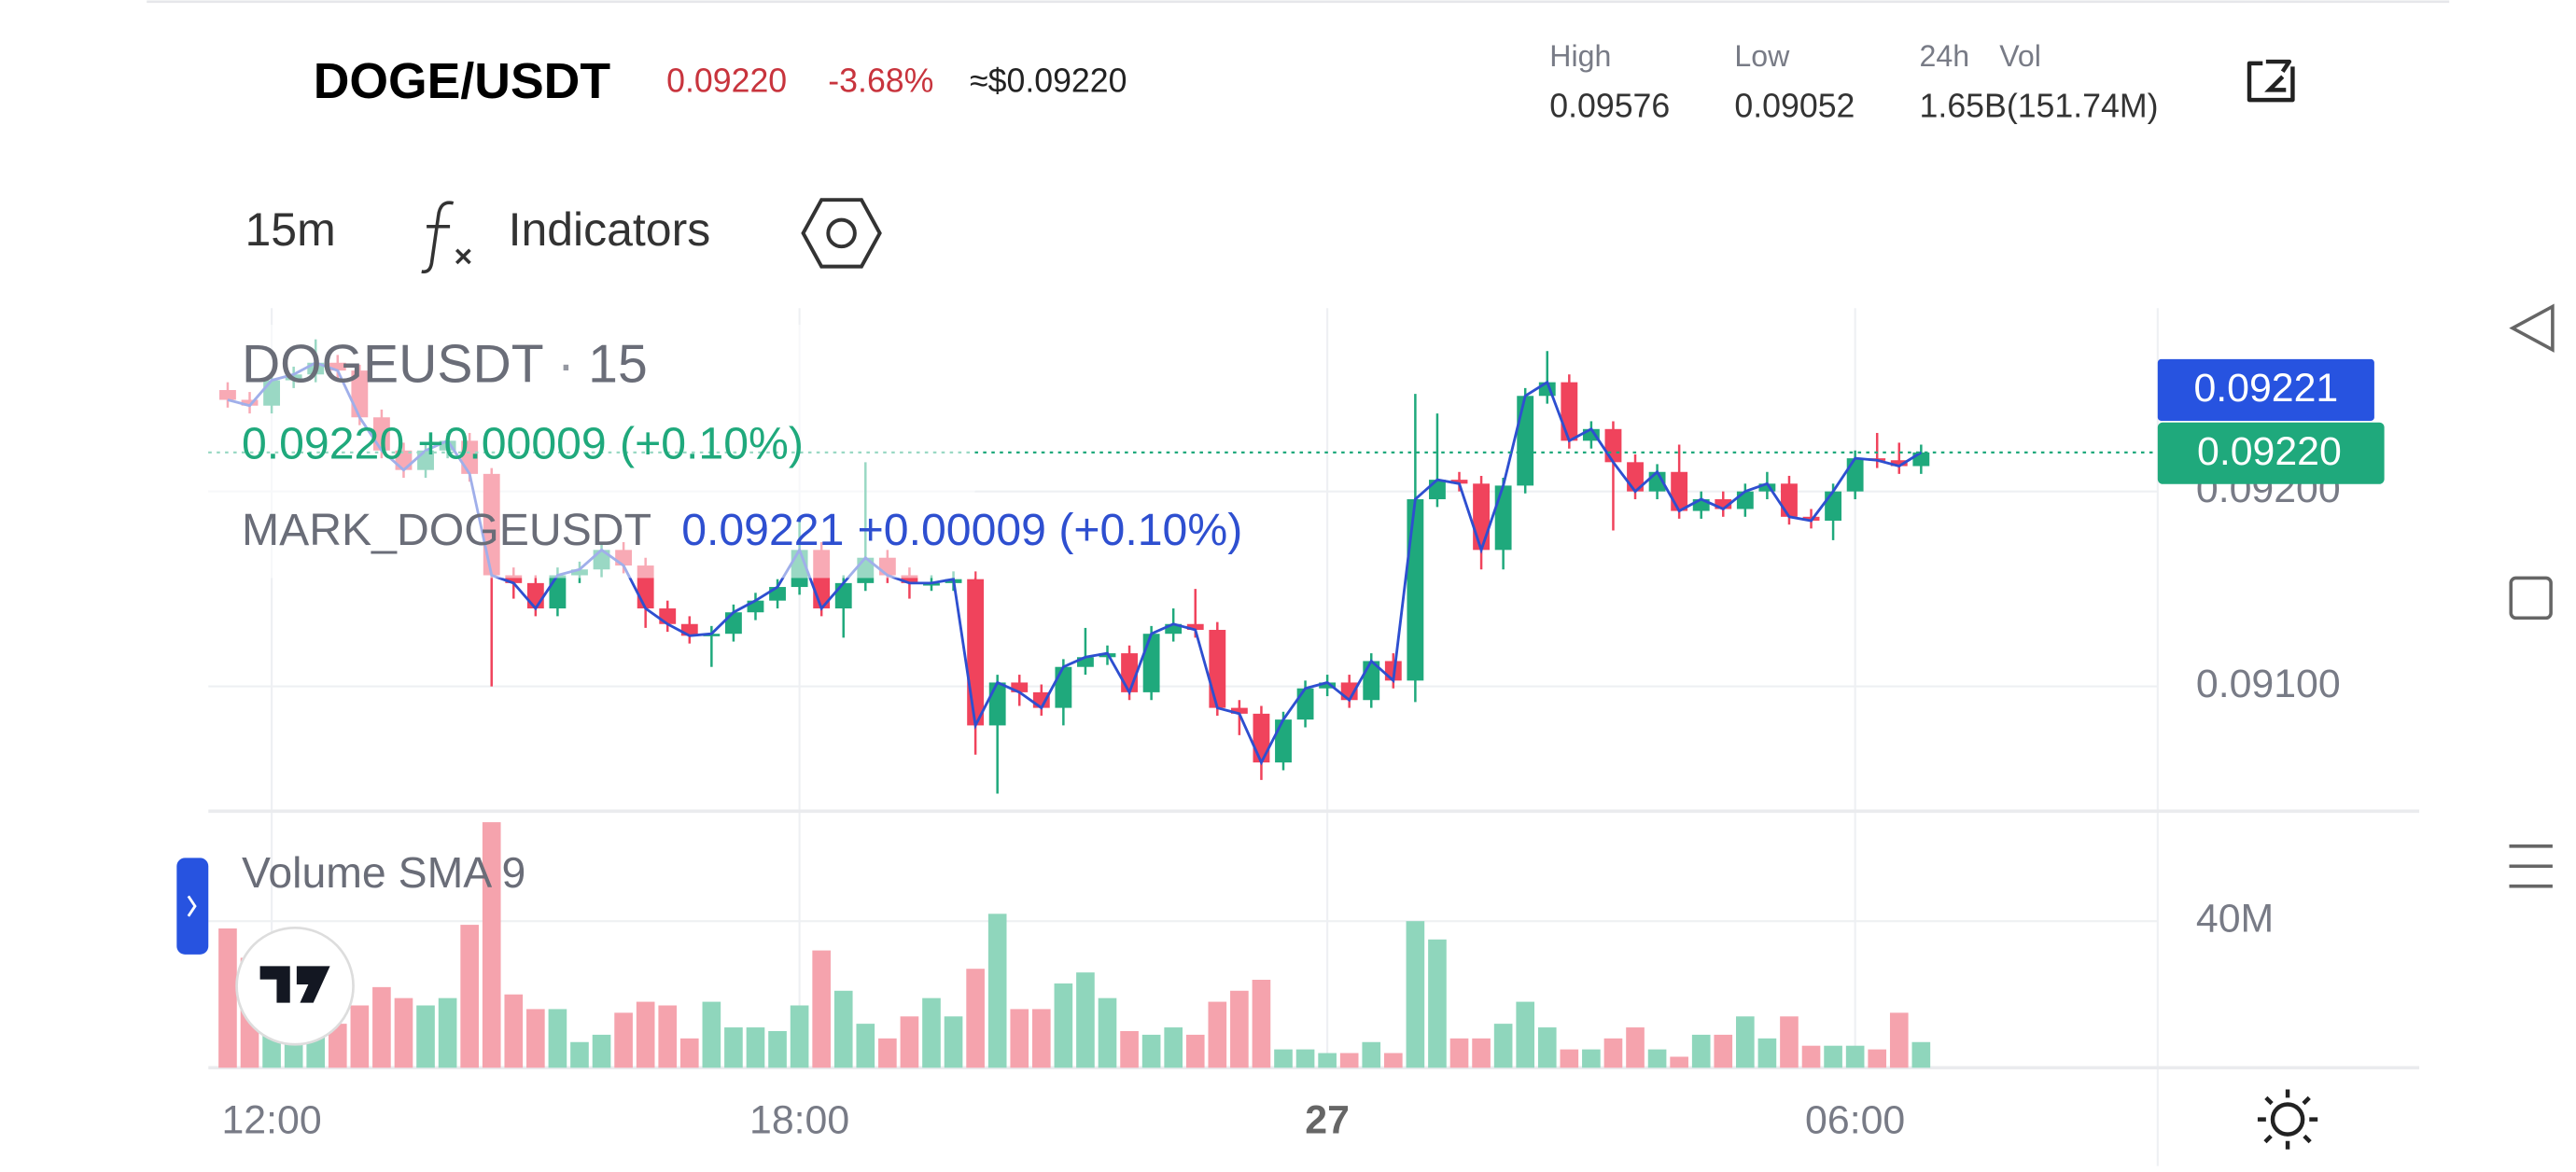 The width and height of the screenshot is (2576, 1172). I want to click on legend-item: DOGEUSDT, so click(393, 365).